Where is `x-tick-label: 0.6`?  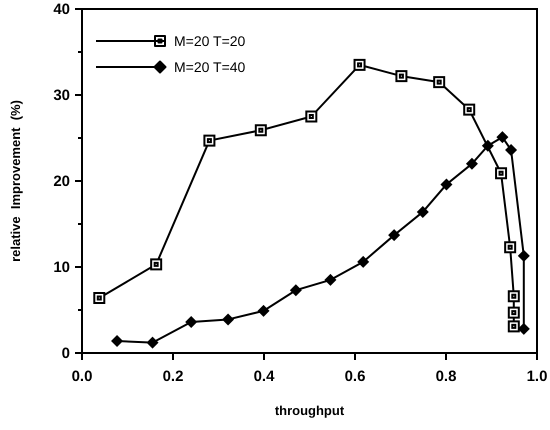 x-tick-label: 0.6 is located at coordinates (355, 376).